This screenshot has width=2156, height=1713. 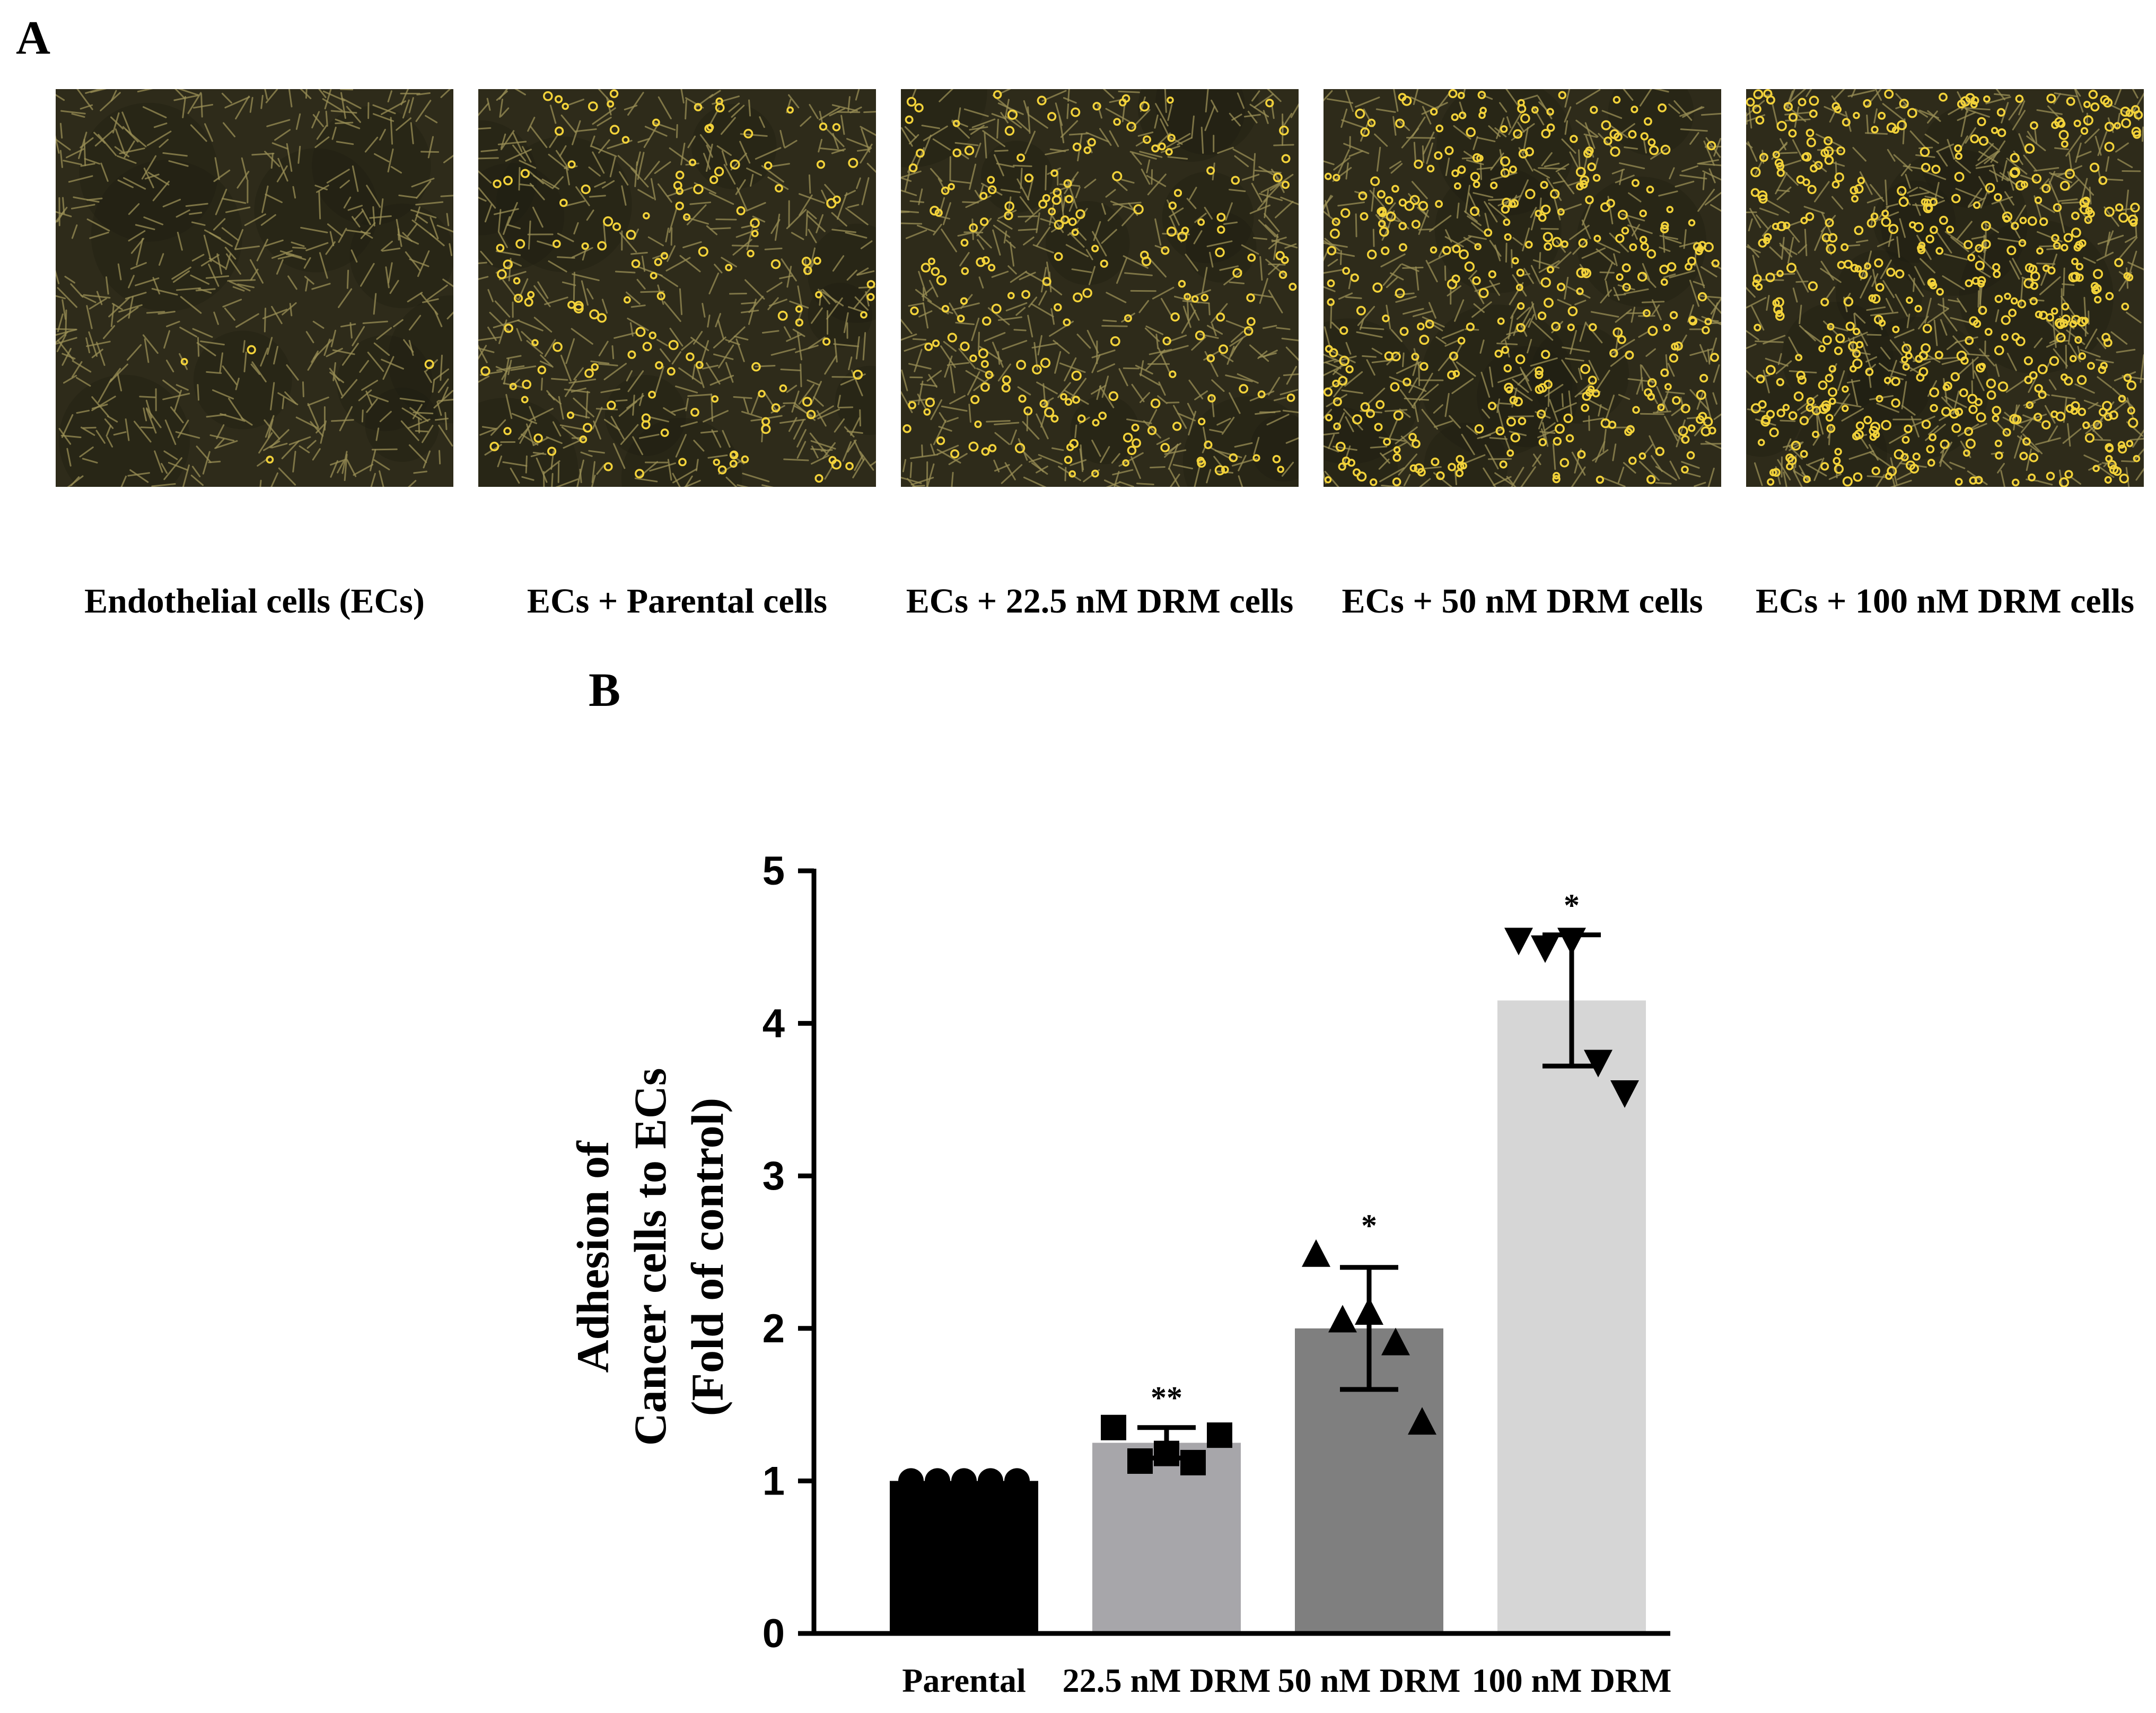 I want to click on micrograph-label: ECs + 100 nM DRM cells, so click(x=1945, y=601).